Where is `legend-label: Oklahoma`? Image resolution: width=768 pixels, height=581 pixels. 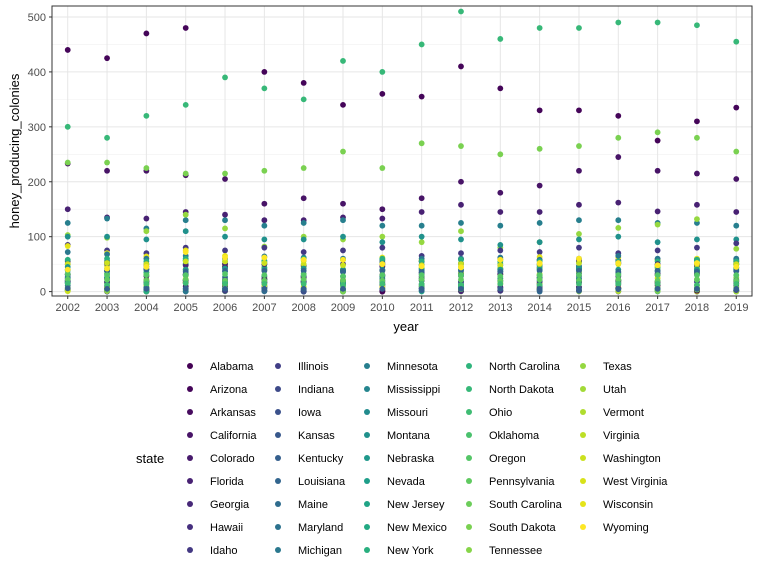
legend-label: Oklahoma is located at coordinates (514, 436).